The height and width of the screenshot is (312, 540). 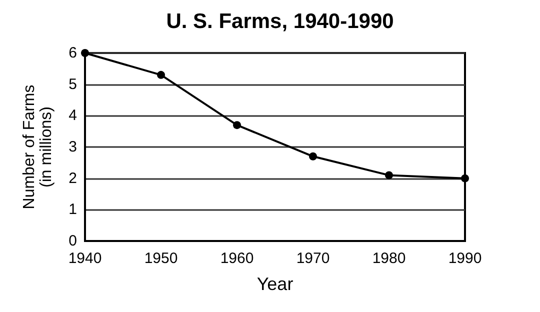 What do you see at coordinates (85, 258) in the screenshot?
I see `x-tick-label: 1940` at bounding box center [85, 258].